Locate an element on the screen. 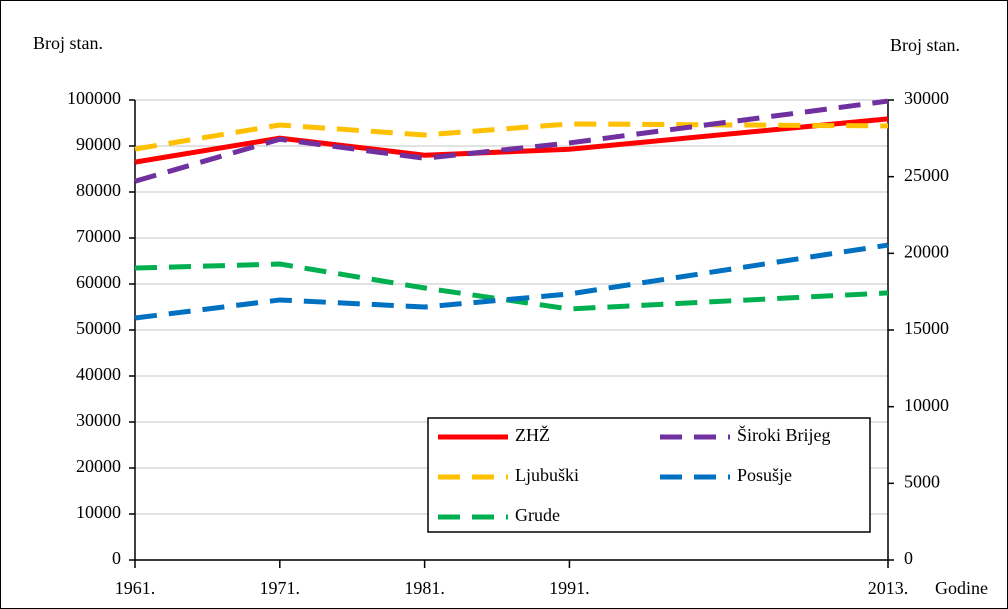 This screenshot has height=609, width=1008. x-tick-label: 1961. is located at coordinates (135, 588).